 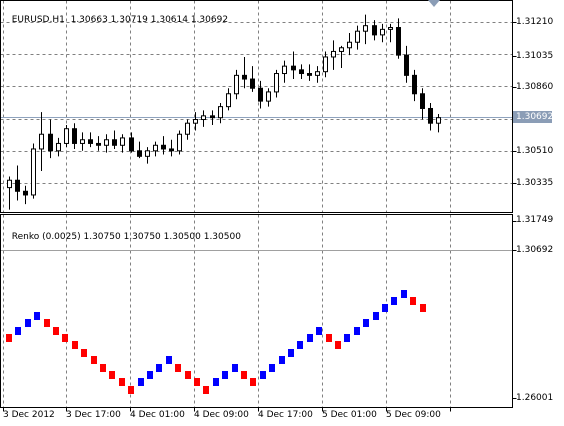 I want to click on renko-ohlc-readout: 1.30750 1.30750 1.30500 1.30500, so click(x=162, y=237).